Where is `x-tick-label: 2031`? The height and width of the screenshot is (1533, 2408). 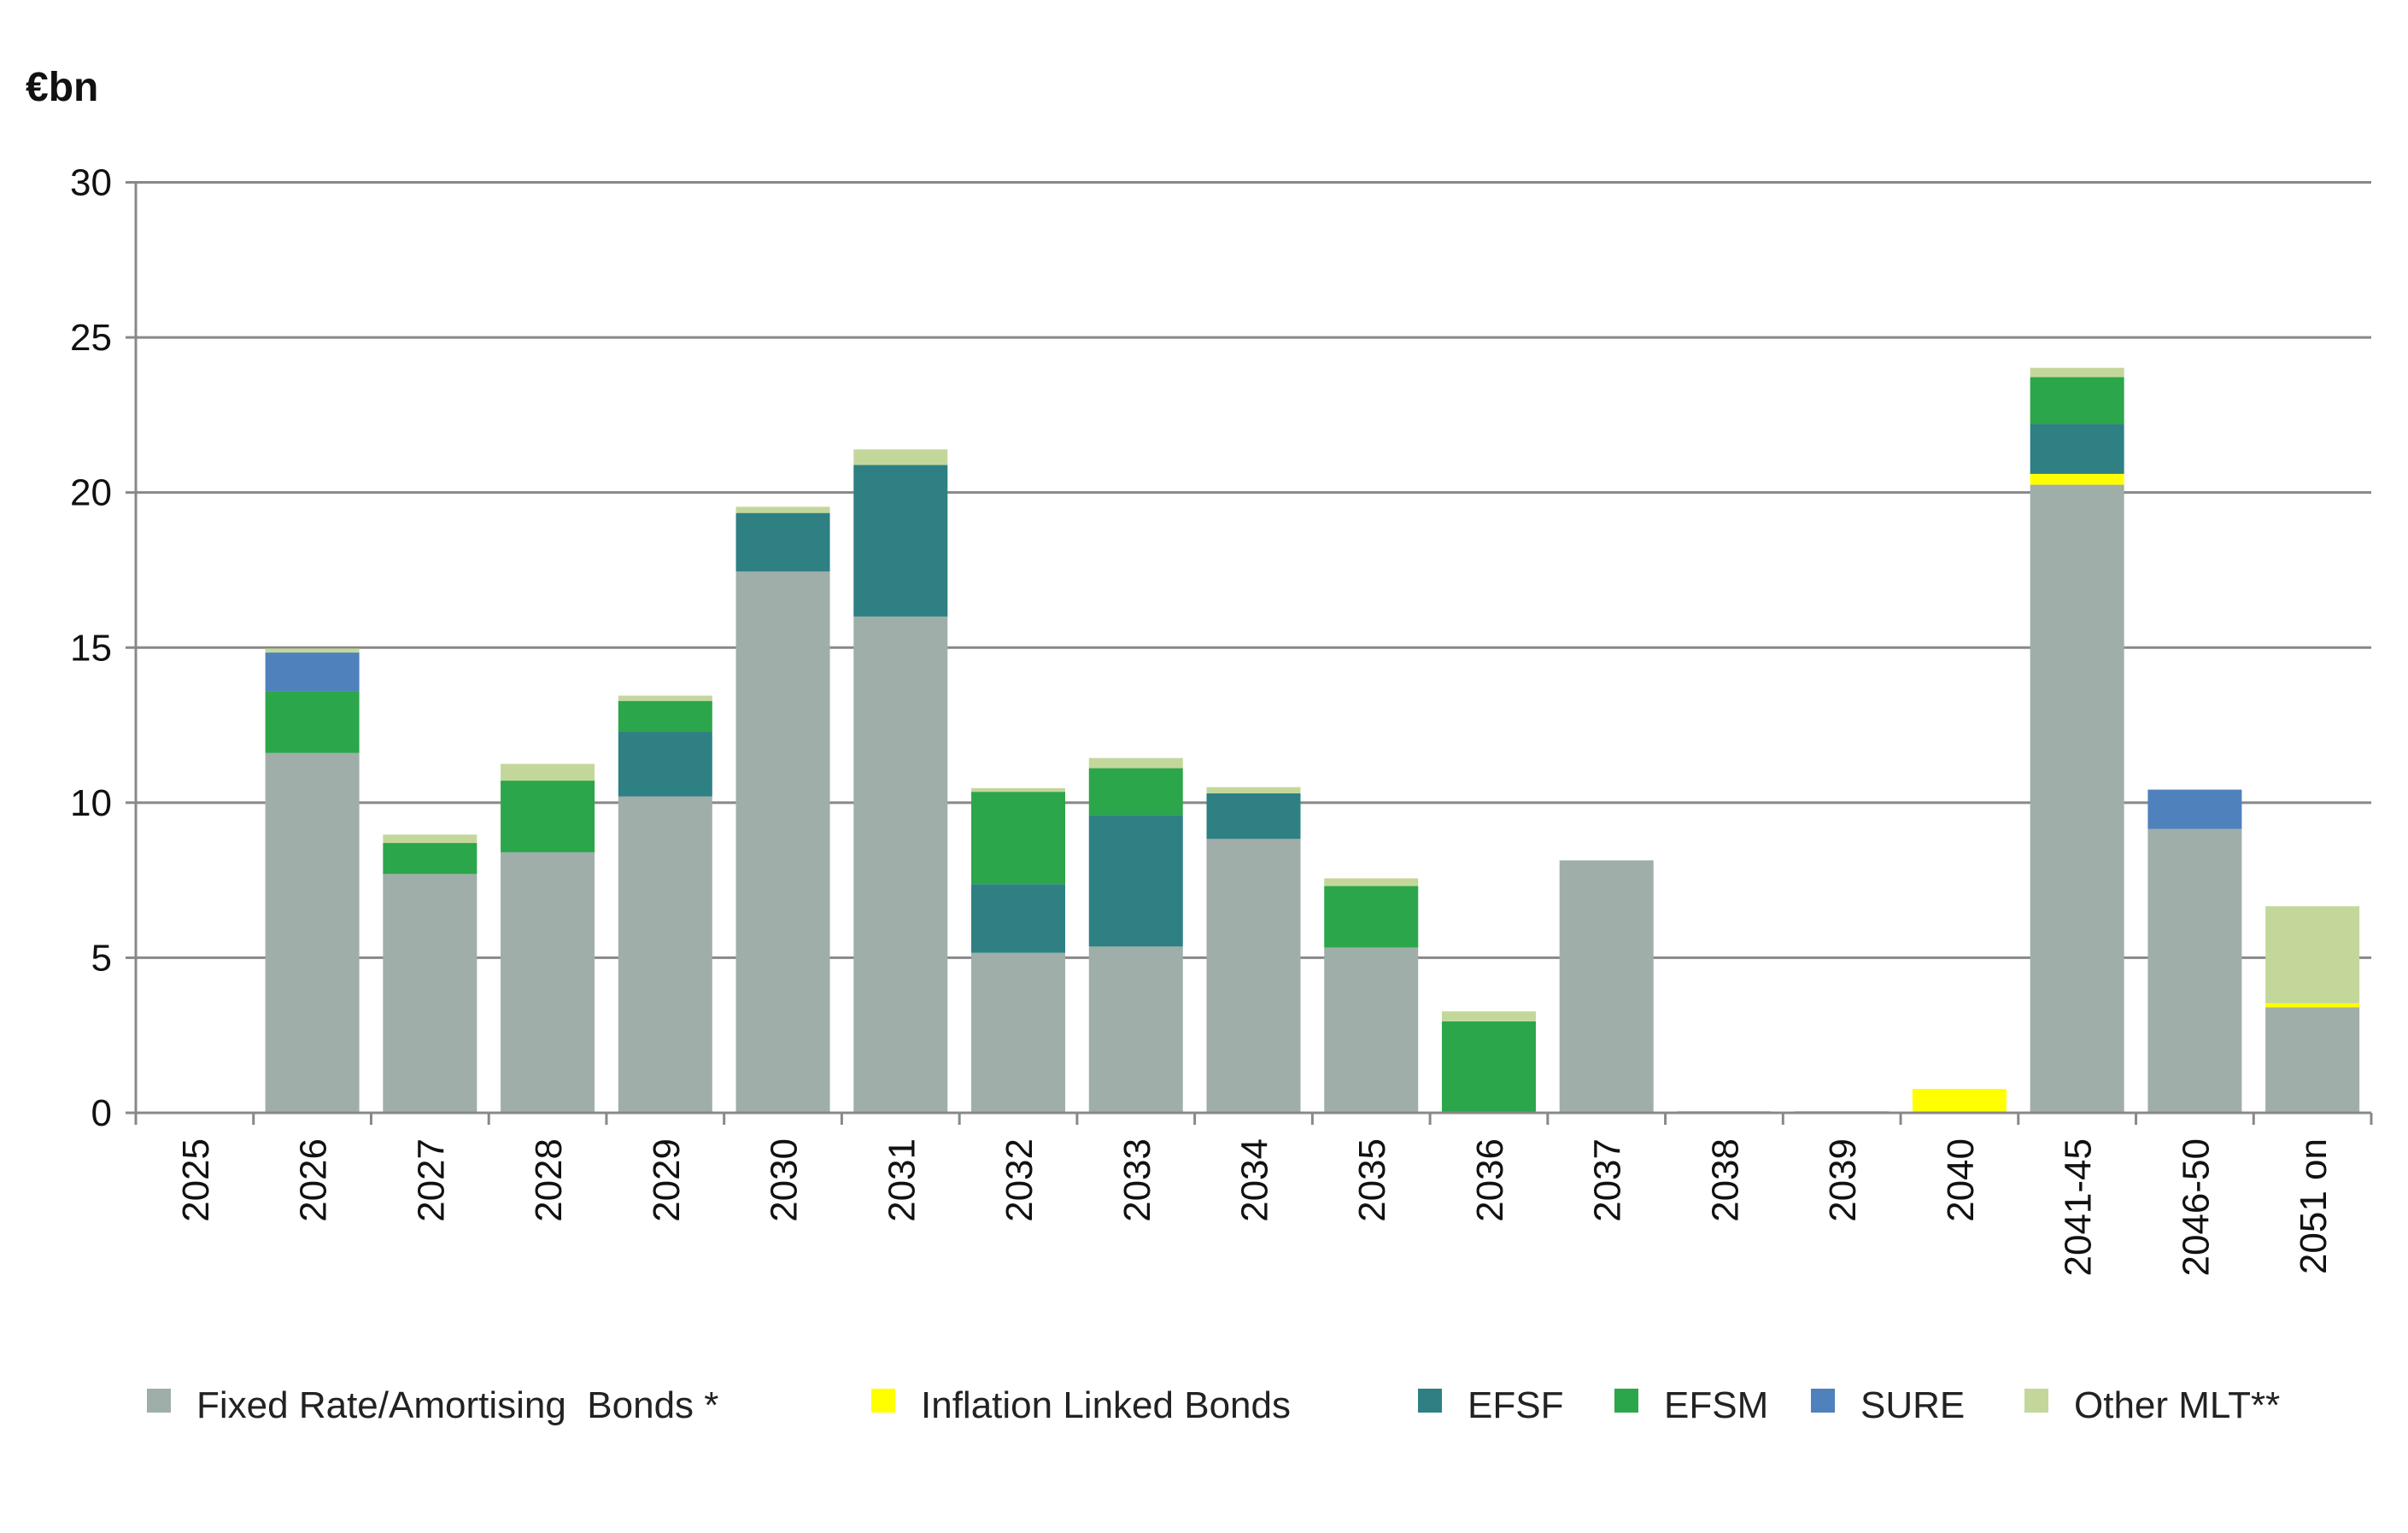
x-tick-label: 2031 is located at coordinates (902, 1180).